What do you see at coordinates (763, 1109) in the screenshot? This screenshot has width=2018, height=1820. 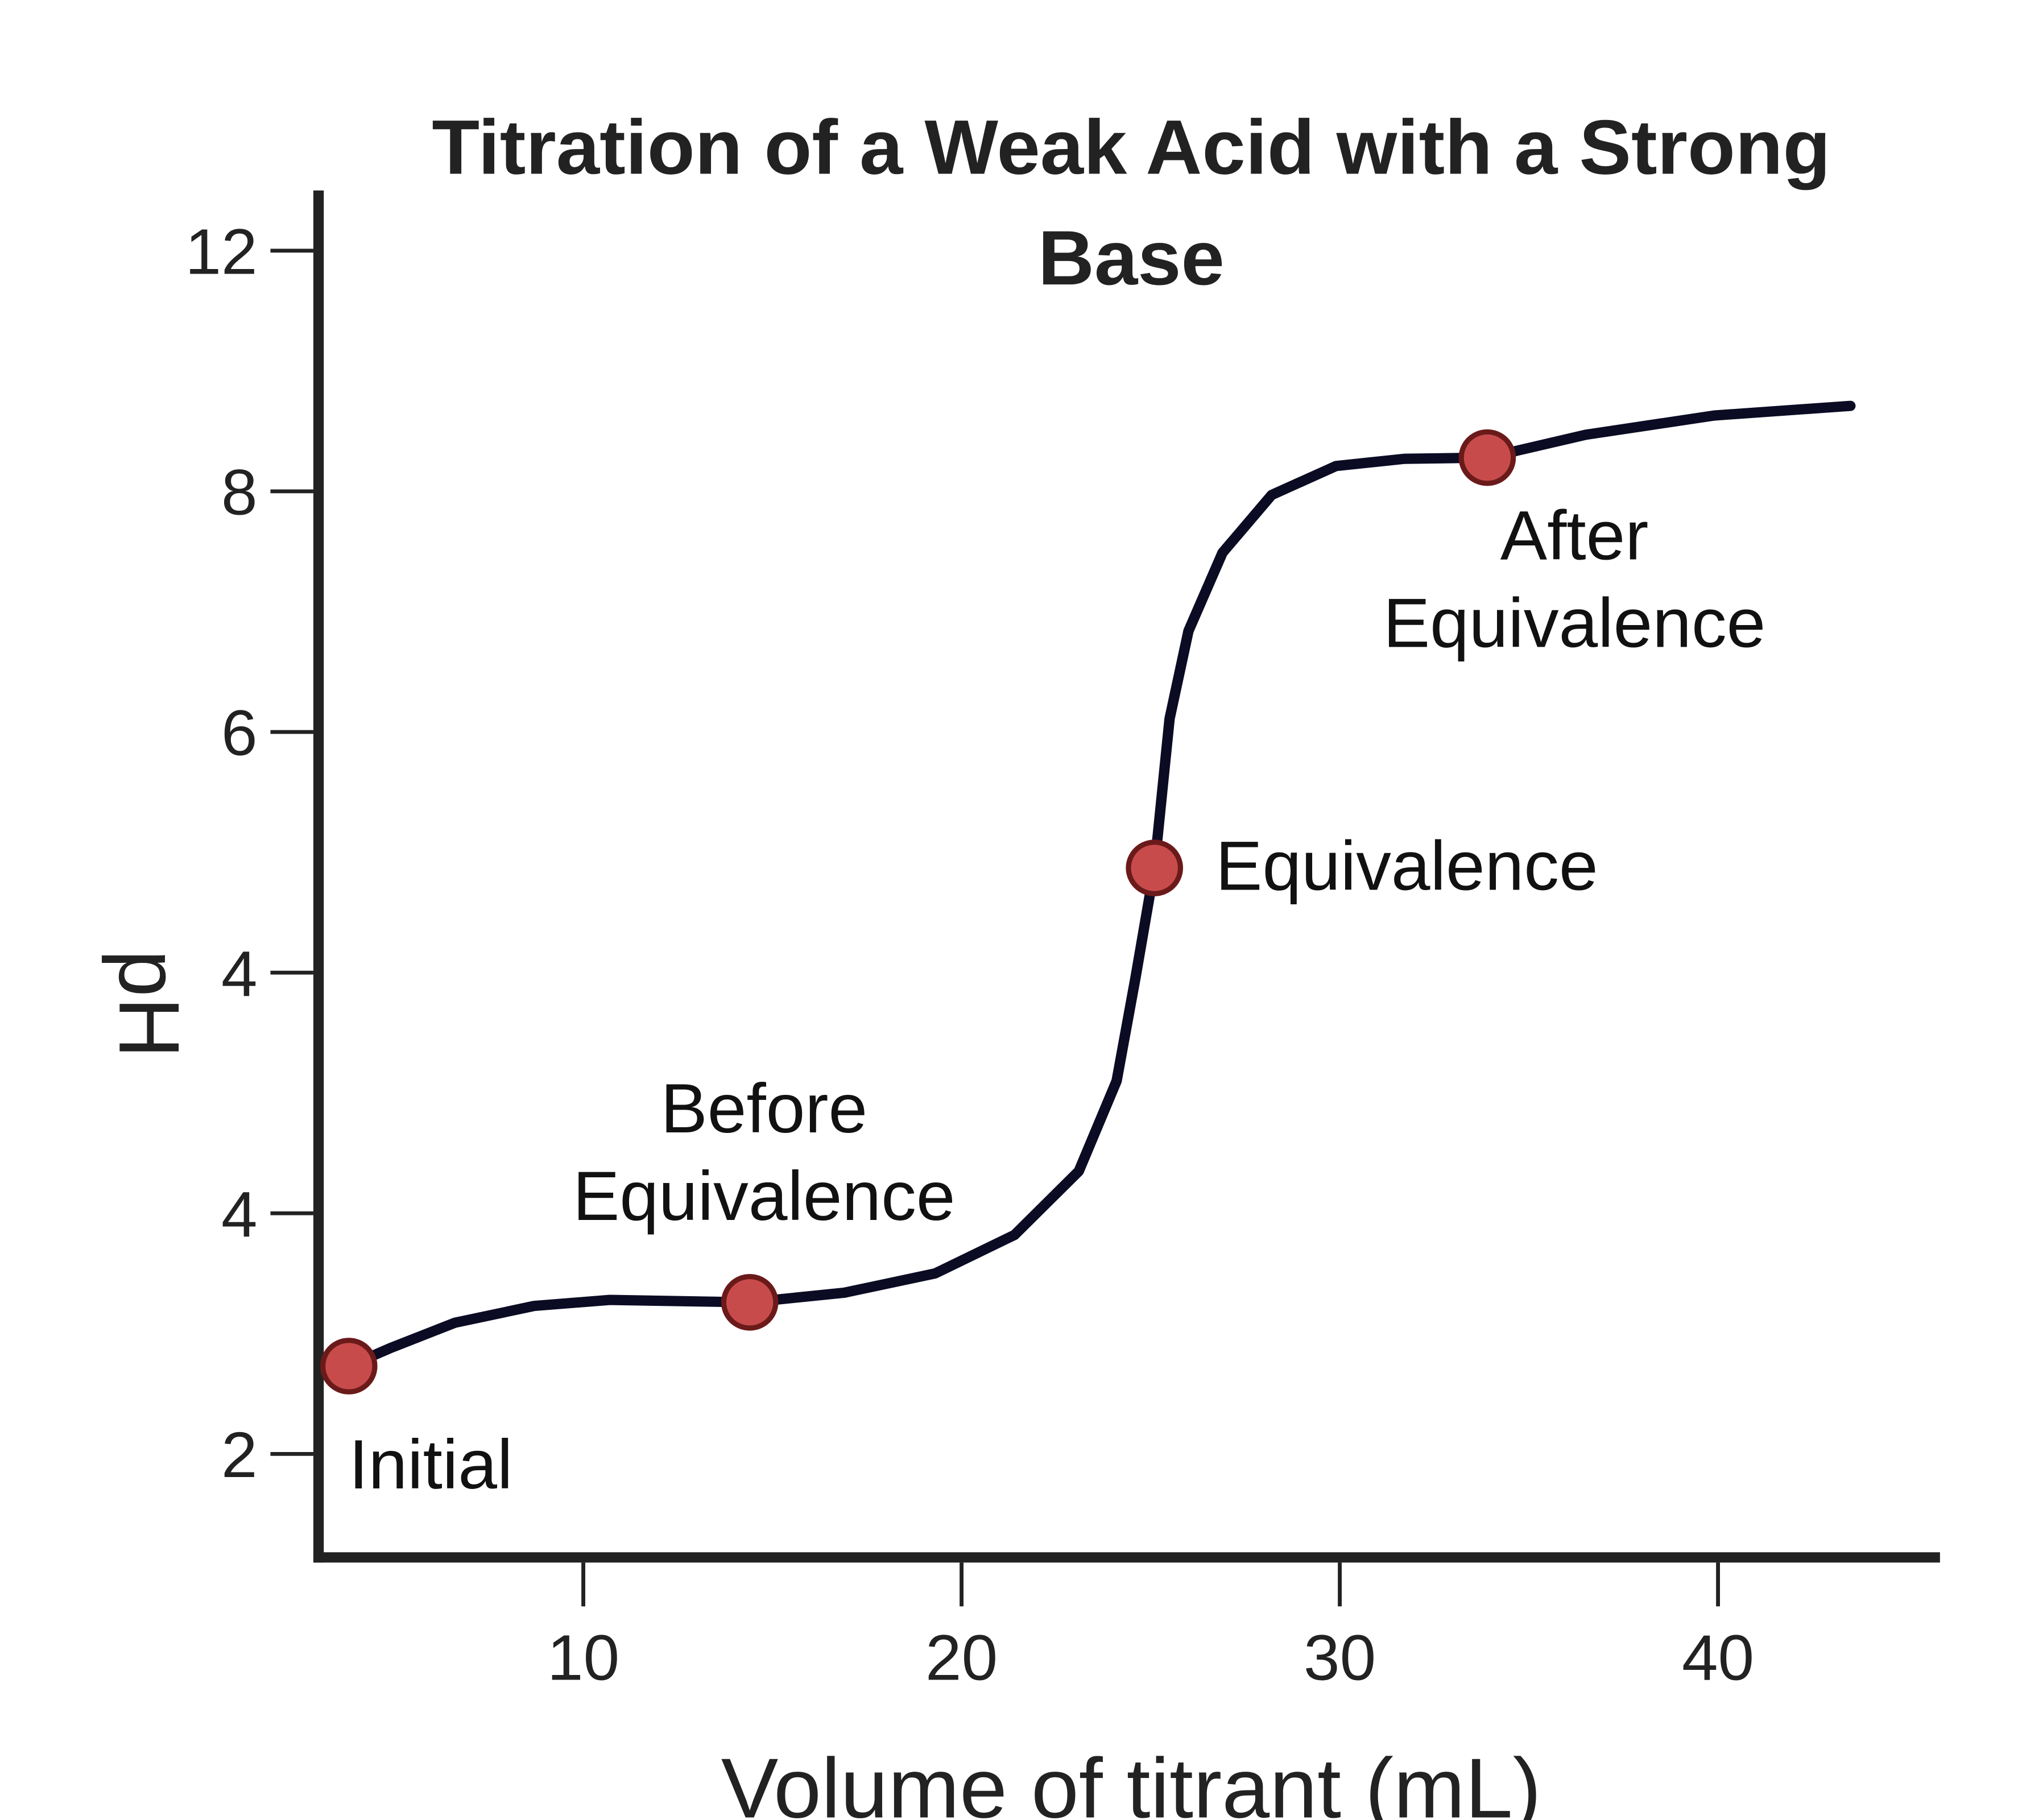 I see `point-label: Before` at bounding box center [763, 1109].